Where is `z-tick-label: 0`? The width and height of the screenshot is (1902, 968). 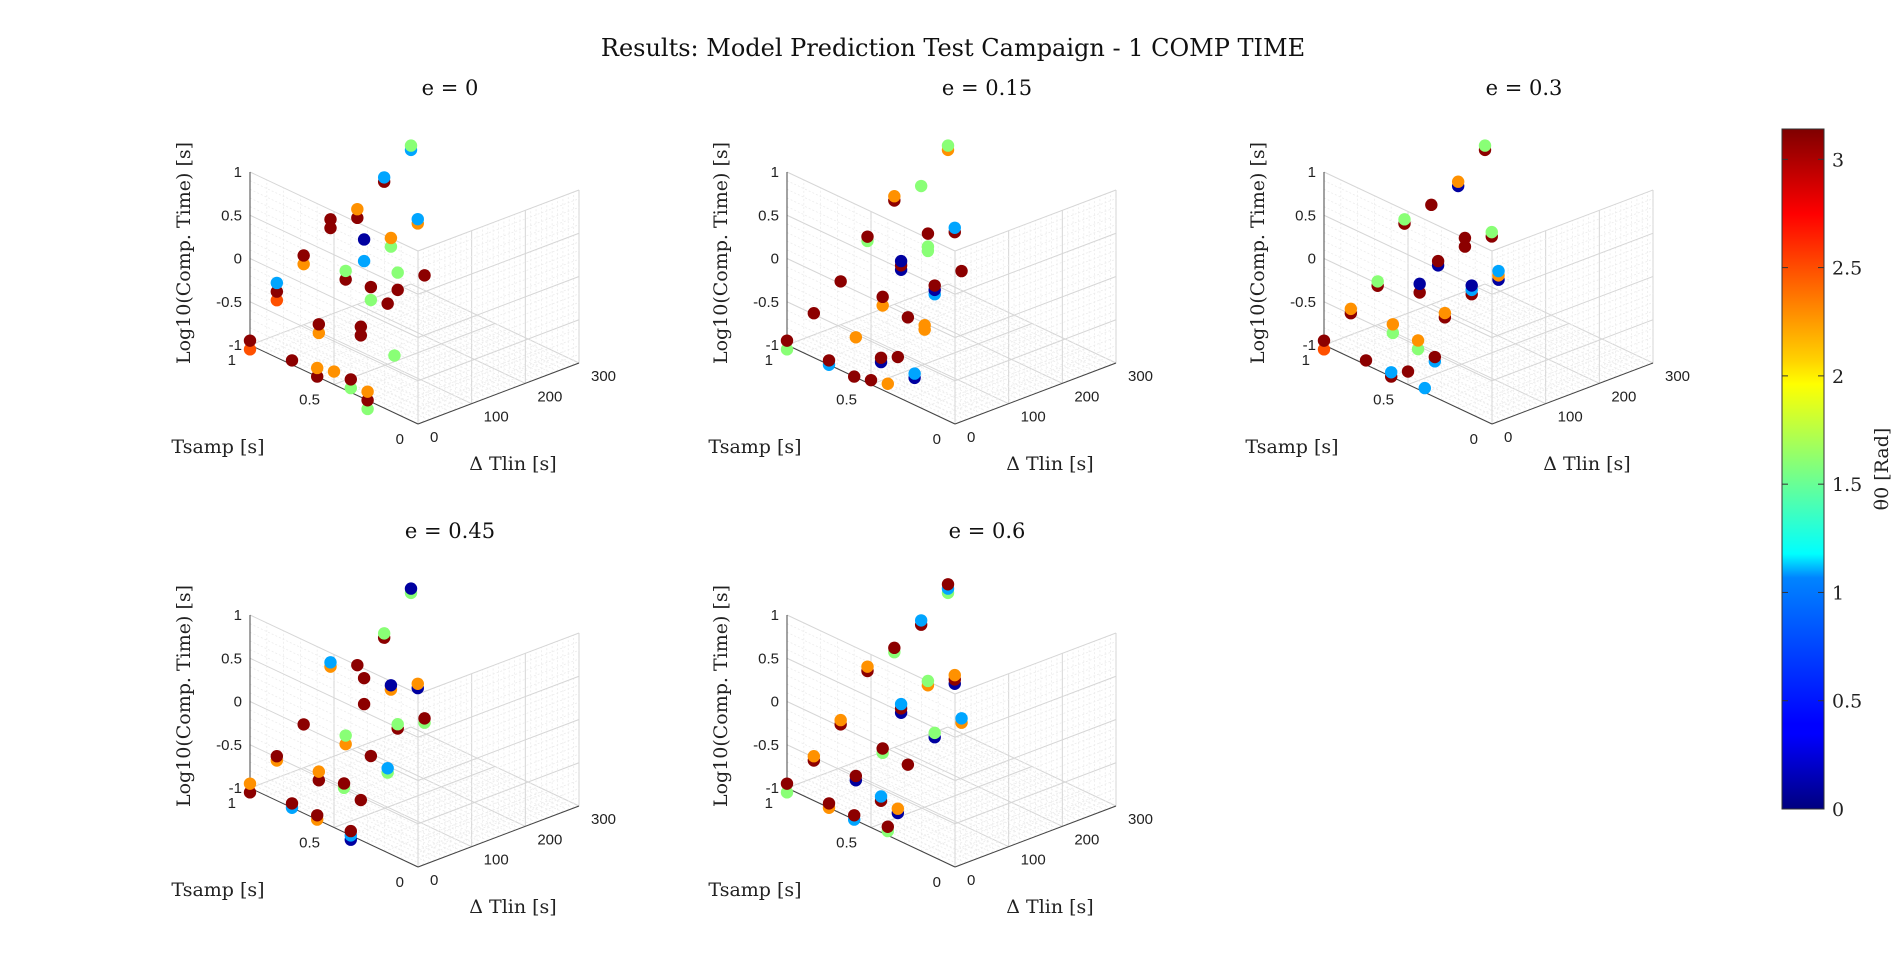
z-tick-label: 0 is located at coordinates (775, 259).